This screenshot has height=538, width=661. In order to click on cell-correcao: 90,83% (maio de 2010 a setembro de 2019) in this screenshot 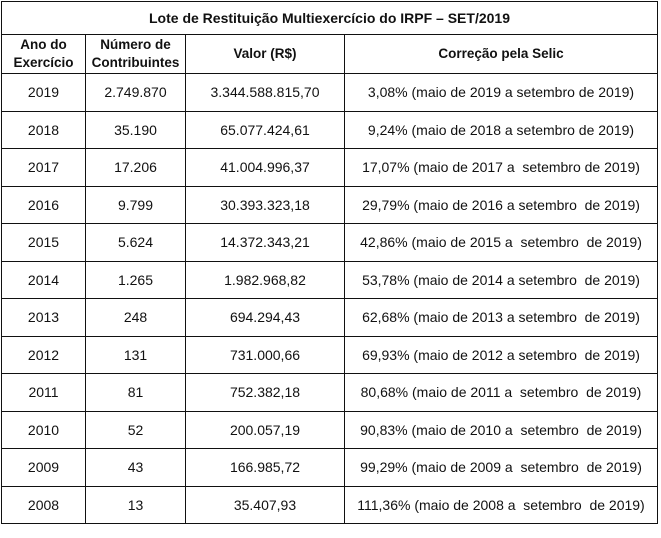, I will do `click(501, 429)`.